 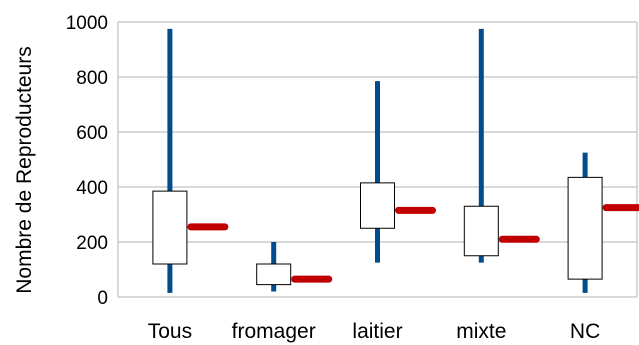 I want to click on box-group-tous, so click(x=190, y=160).